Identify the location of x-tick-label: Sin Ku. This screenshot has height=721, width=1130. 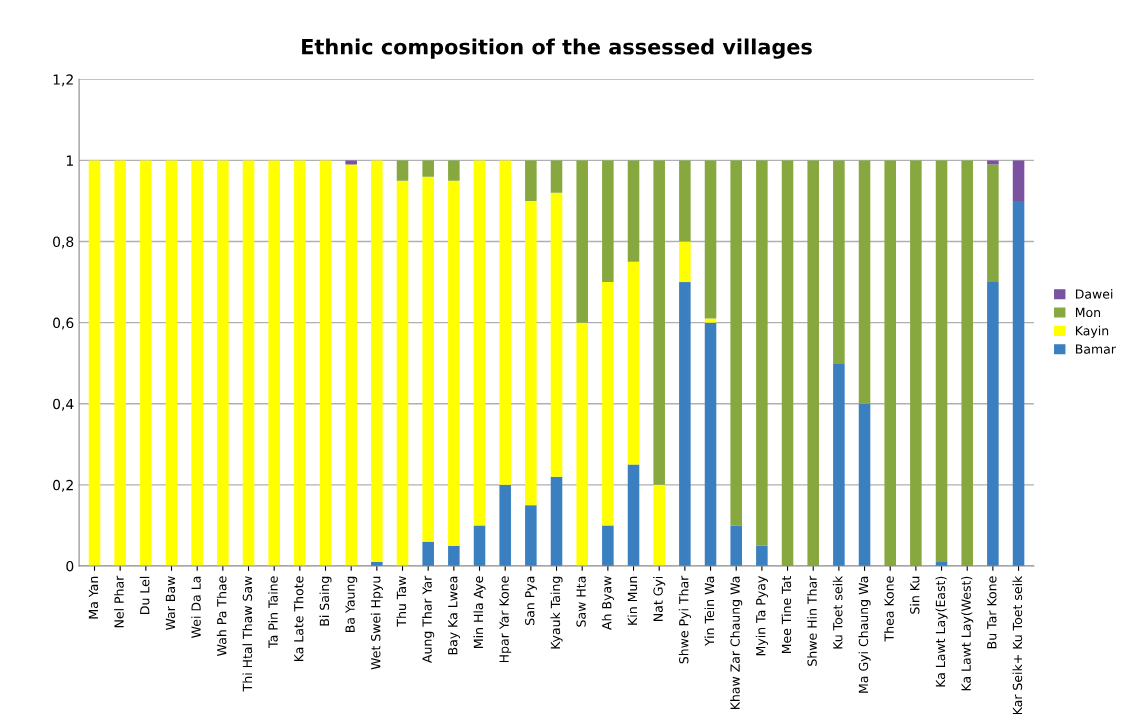
(914, 595).